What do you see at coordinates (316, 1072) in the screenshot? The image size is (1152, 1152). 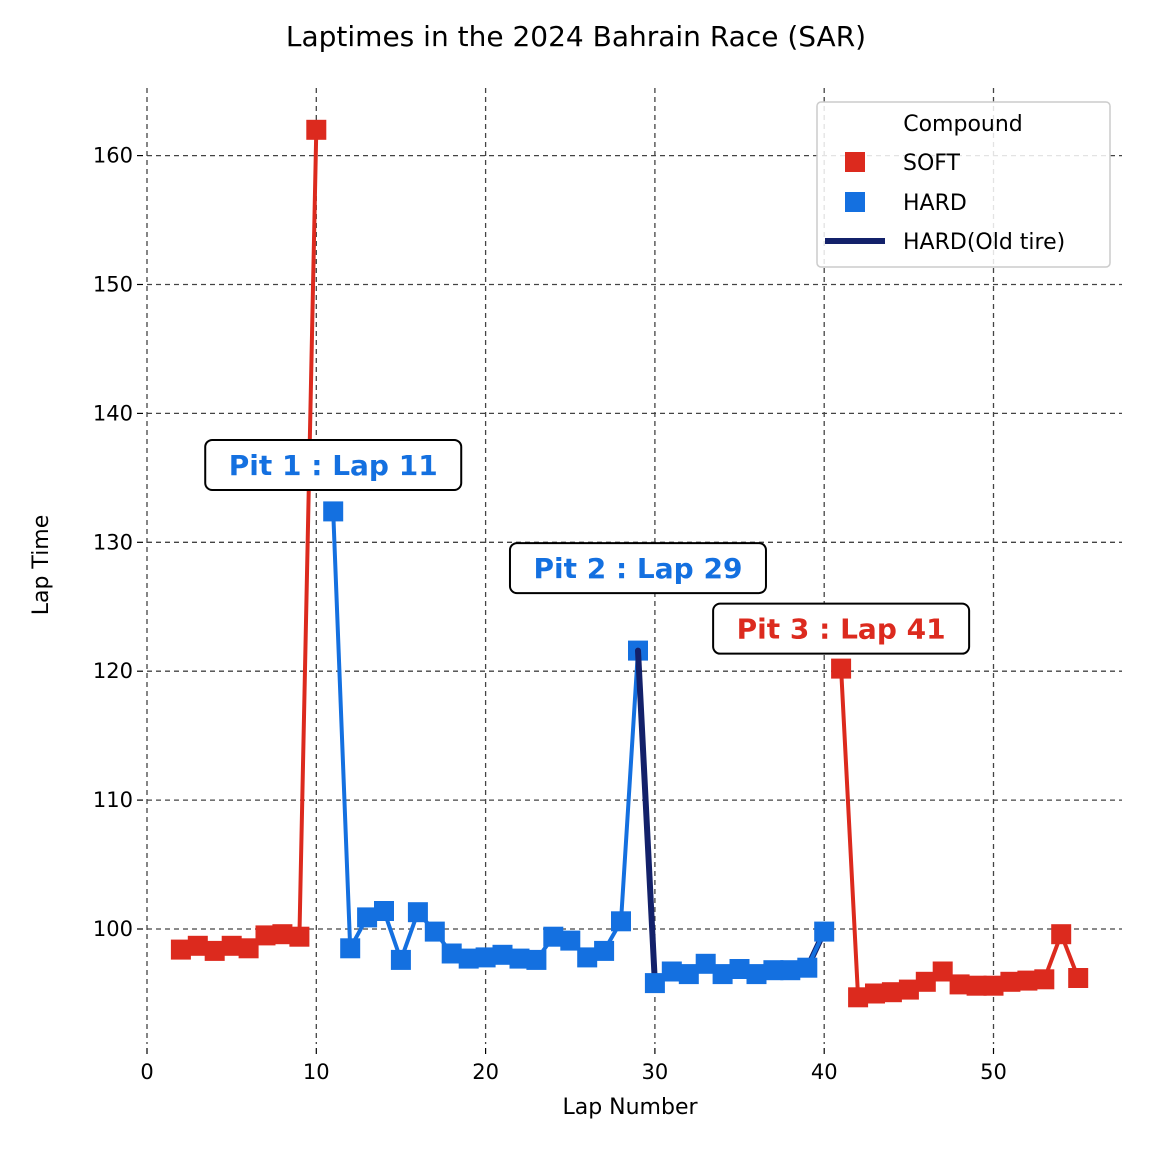 I see `x-tick-label-10: 10` at bounding box center [316, 1072].